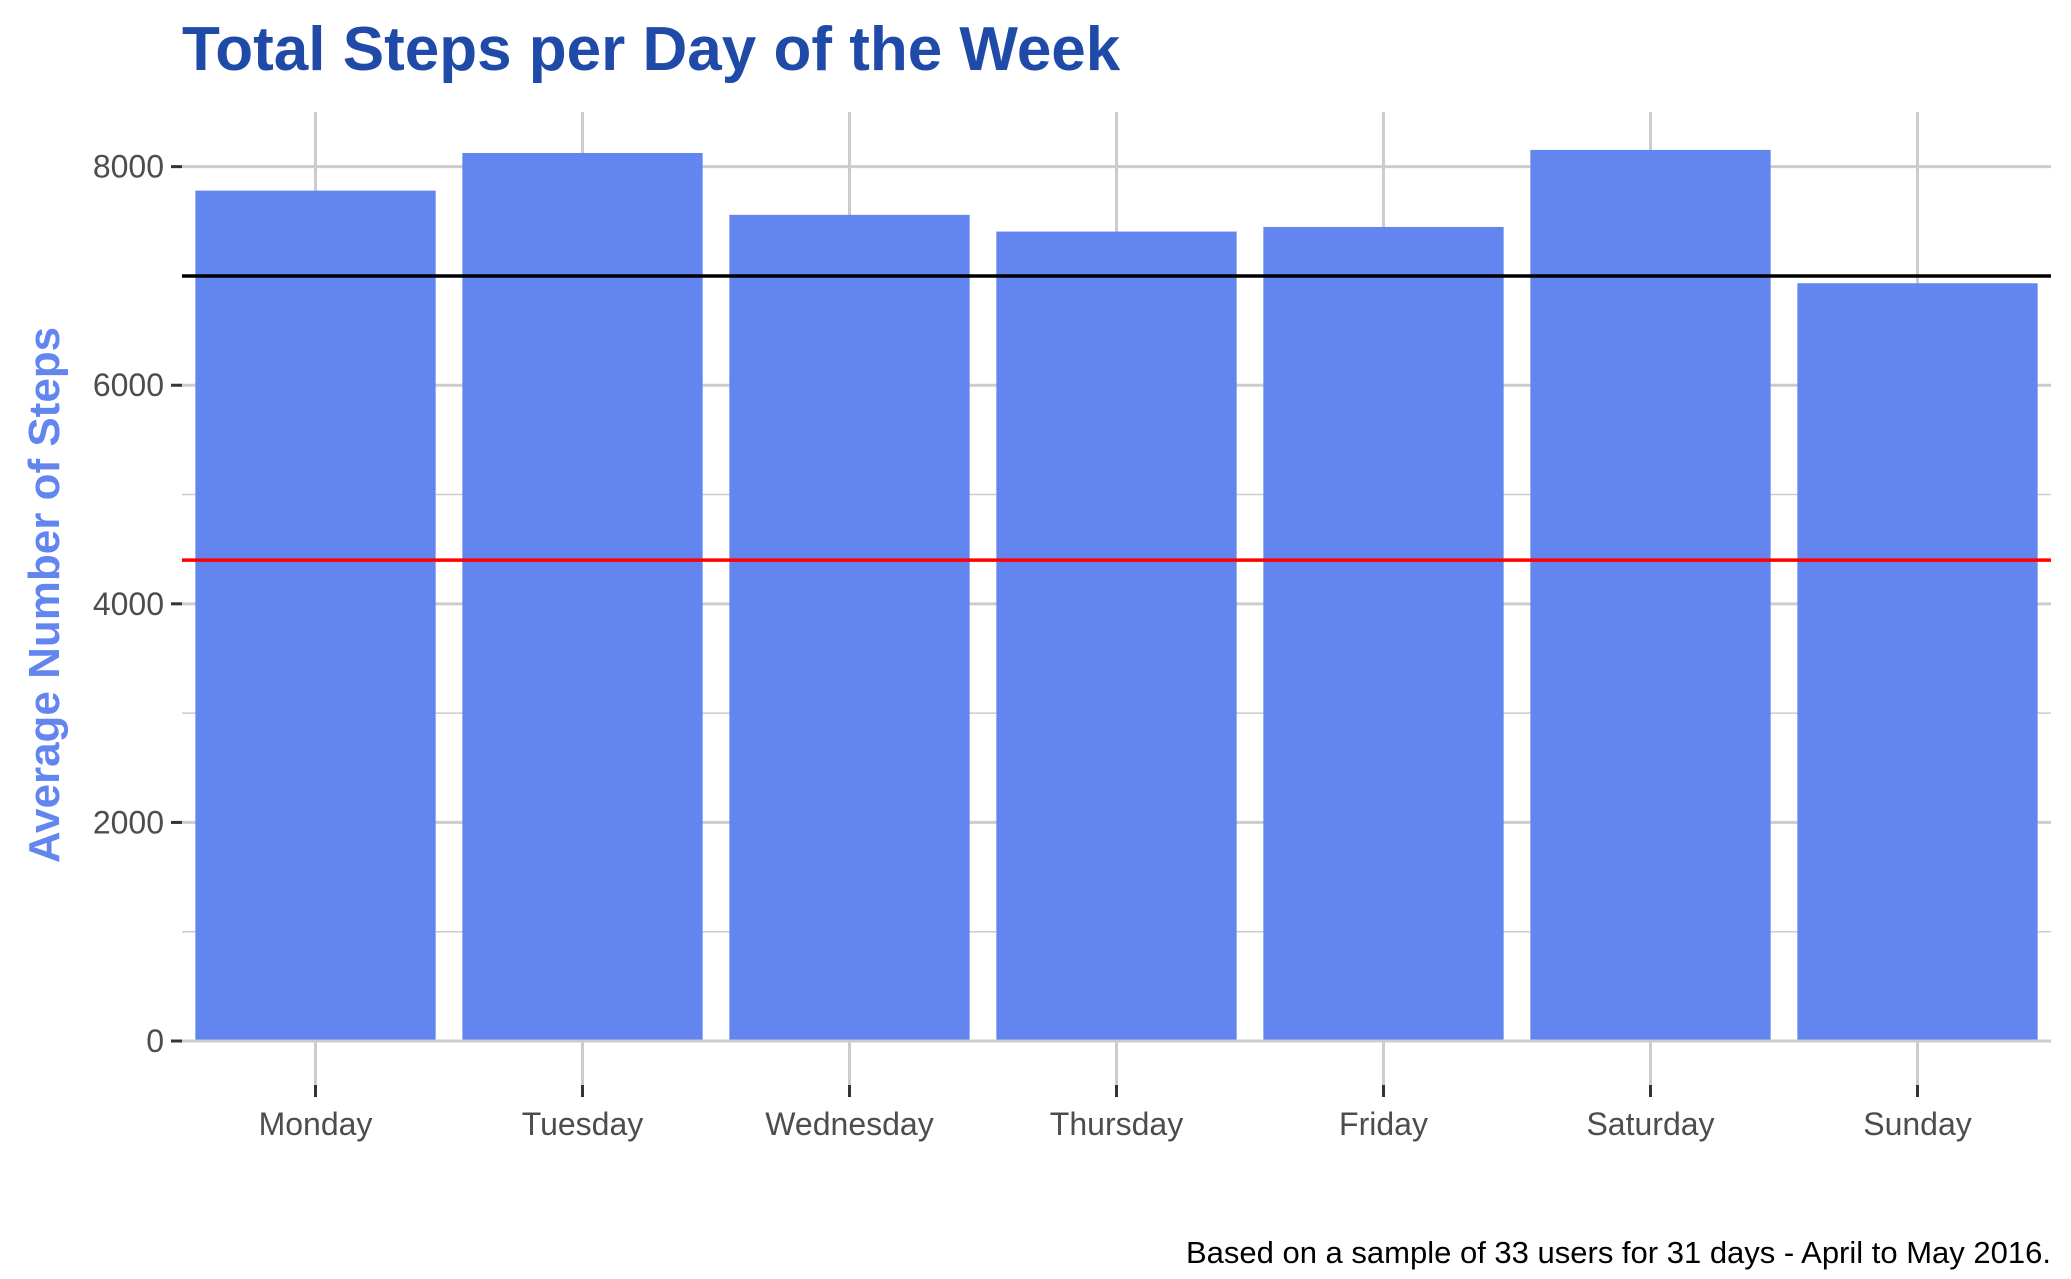 Image resolution: width=2071 pixels, height=1279 pixels. What do you see at coordinates (1917, 662) in the screenshot?
I see `bar-sunday` at bounding box center [1917, 662].